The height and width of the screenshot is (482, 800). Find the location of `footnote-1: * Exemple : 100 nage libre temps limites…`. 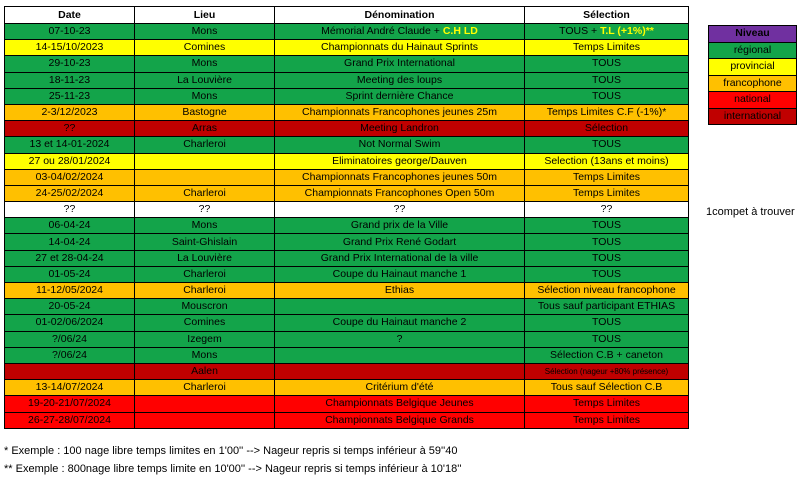

footnote-1: * Exemple : 100 nage libre temps limites… is located at coordinates (231, 451).